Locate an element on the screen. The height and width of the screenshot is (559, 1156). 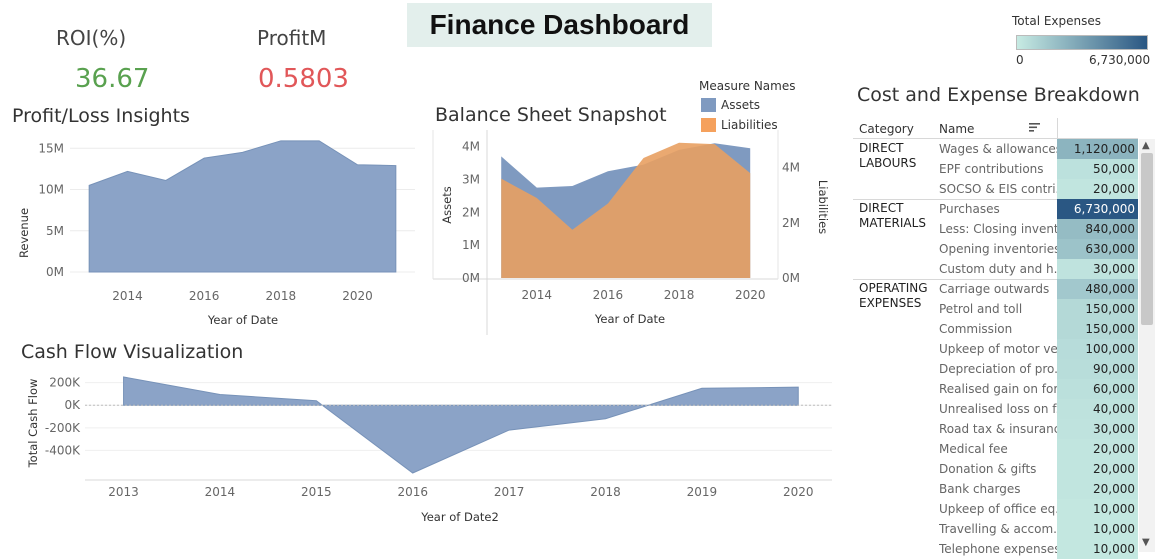
row-name: Upkeep of office eq.. is located at coordinates (998, 509).